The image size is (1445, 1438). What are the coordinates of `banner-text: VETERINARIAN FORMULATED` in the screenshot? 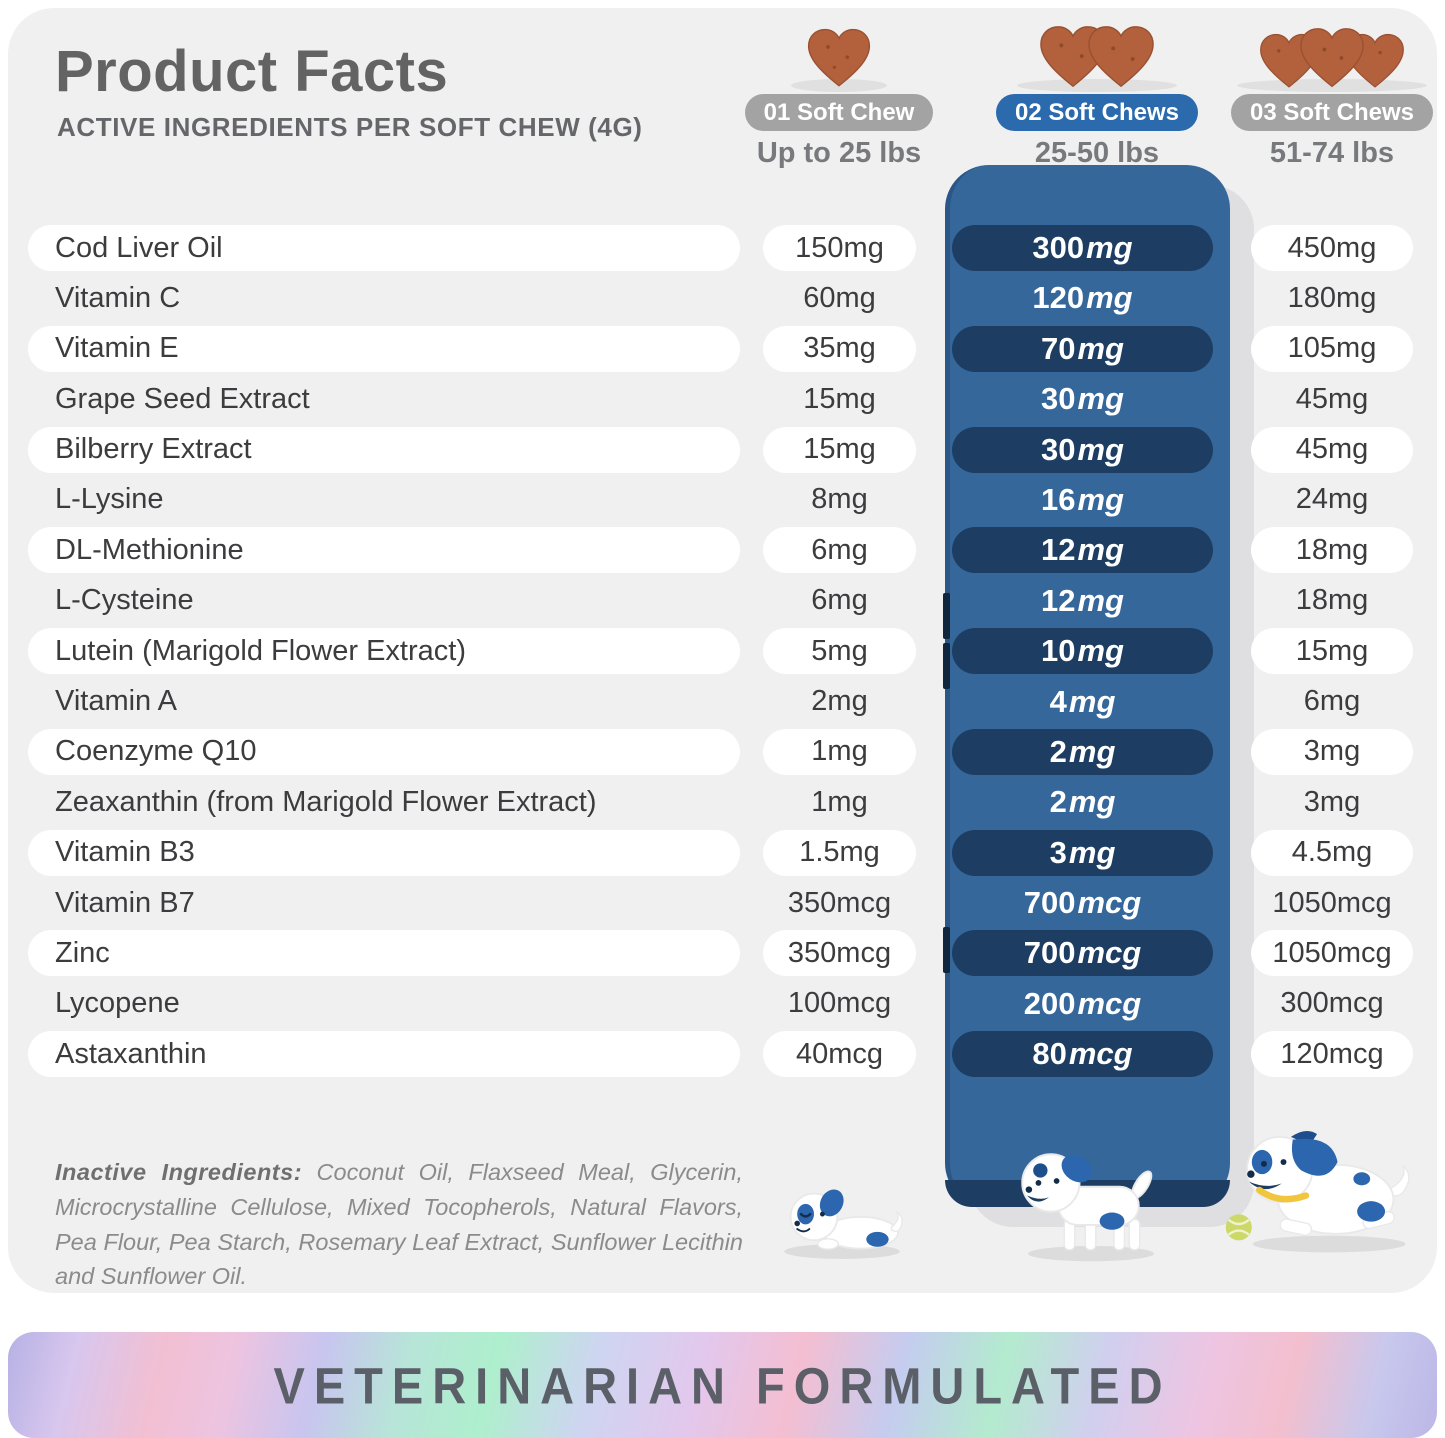 It's located at (722, 1385).